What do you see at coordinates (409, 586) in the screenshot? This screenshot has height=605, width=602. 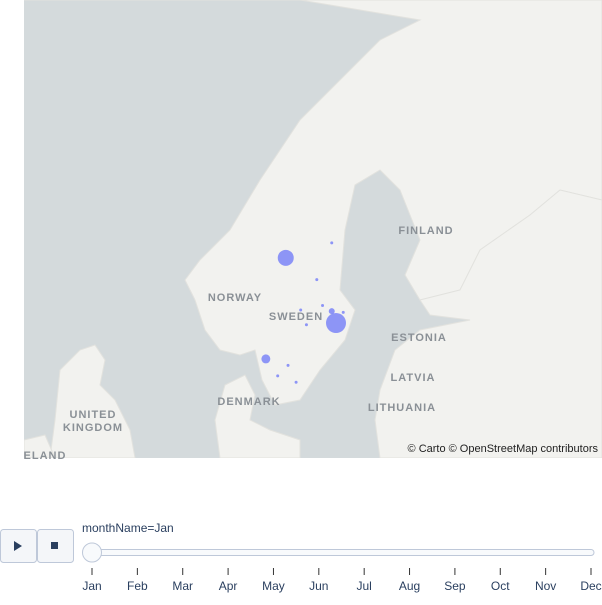 I see `slider-step-label: Aug` at bounding box center [409, 586].